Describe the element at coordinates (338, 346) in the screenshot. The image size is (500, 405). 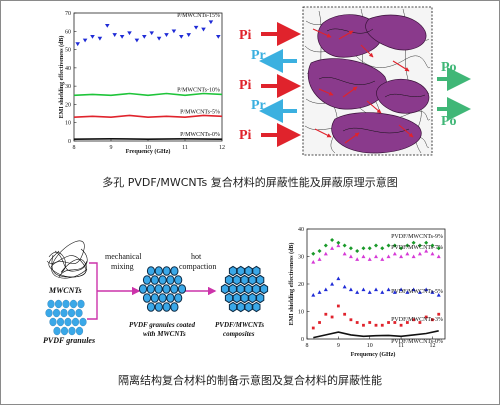
I see `x-tick-label: 9` at that location.